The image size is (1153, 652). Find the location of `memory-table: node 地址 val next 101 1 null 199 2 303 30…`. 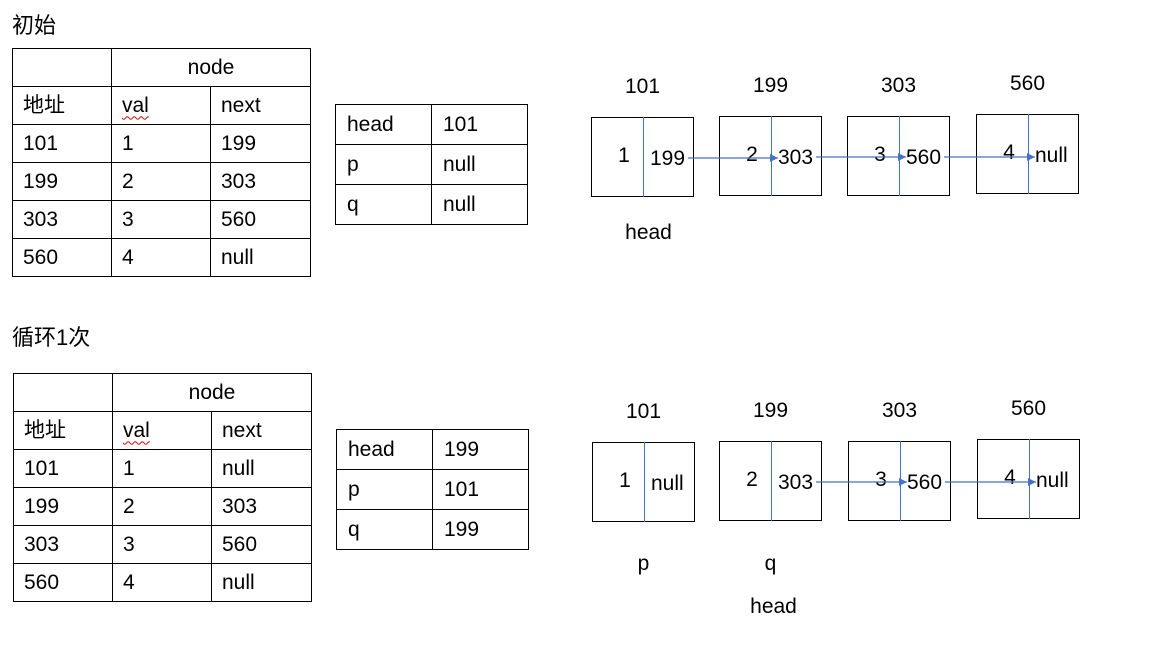

memory-table: node 地址 val next 101 1 null 199 2 303 30… is located at coordinates (162, 487).